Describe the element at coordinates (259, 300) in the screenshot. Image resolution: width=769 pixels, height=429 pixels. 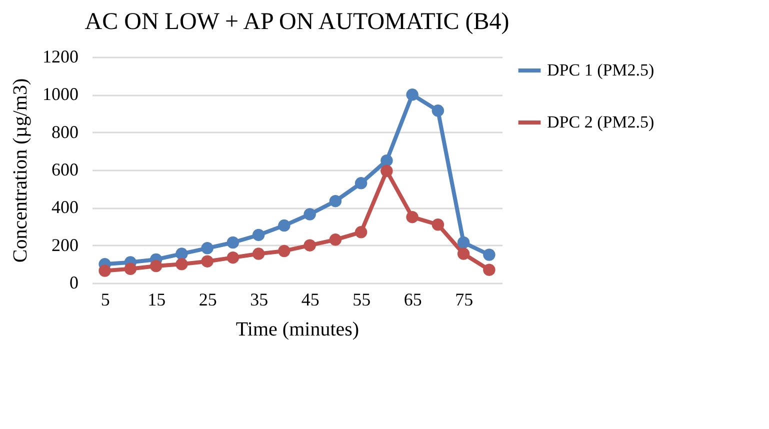
I see `x-tick-label: 35` at that location.